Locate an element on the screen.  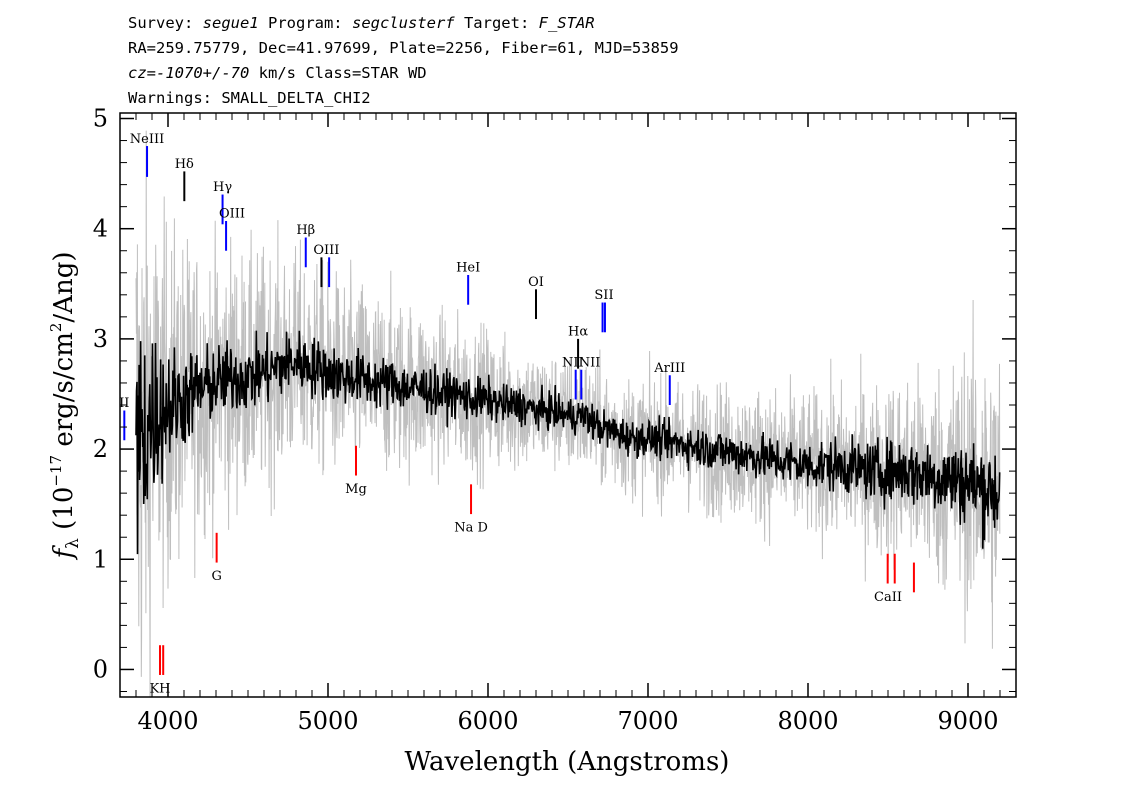
y-axis-label: fλ (10−17 erg/s/cm2/Ang) is located at coordinates (65, 406).